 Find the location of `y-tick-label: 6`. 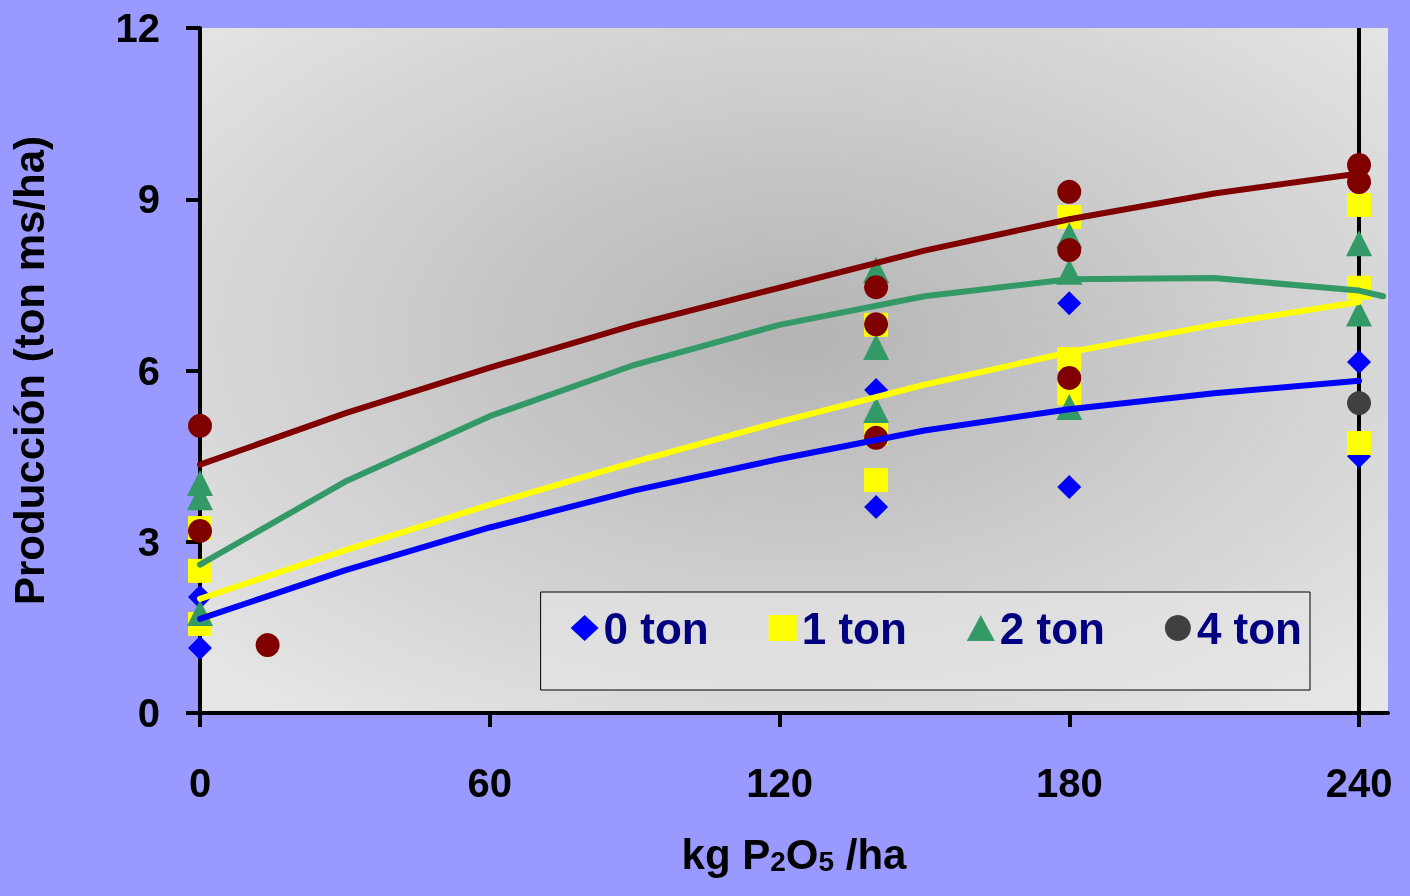

y-tick-label: 6 is located at coordinates (148, 370).